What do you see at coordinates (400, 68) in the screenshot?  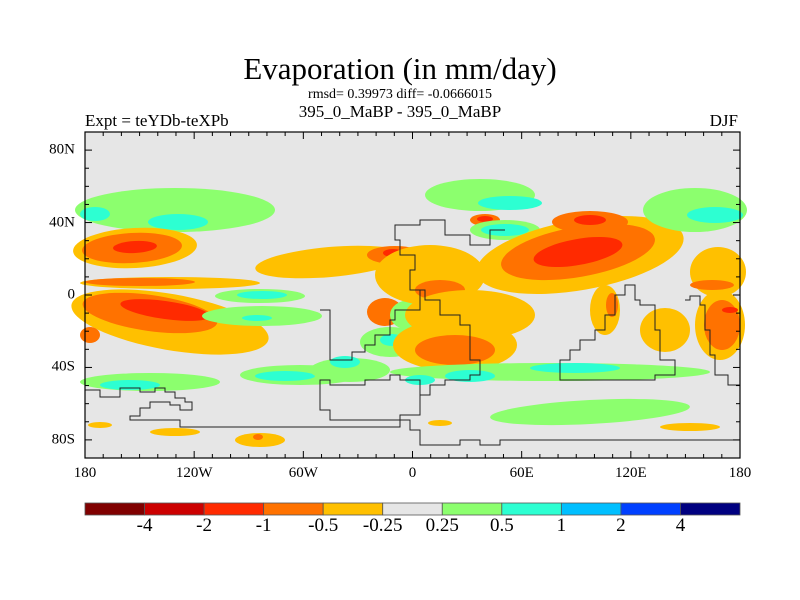 I see `plot-title: Evaporation (in mm/day)` at bounding box center [400, 68].